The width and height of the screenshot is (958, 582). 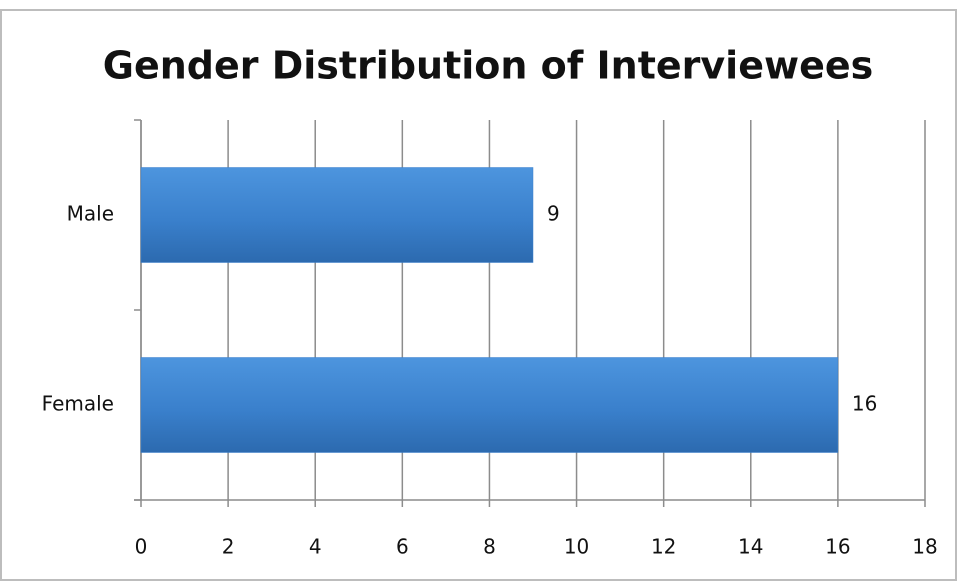 I want to click on x-tick-label: 10, so click(x=576, y=547).